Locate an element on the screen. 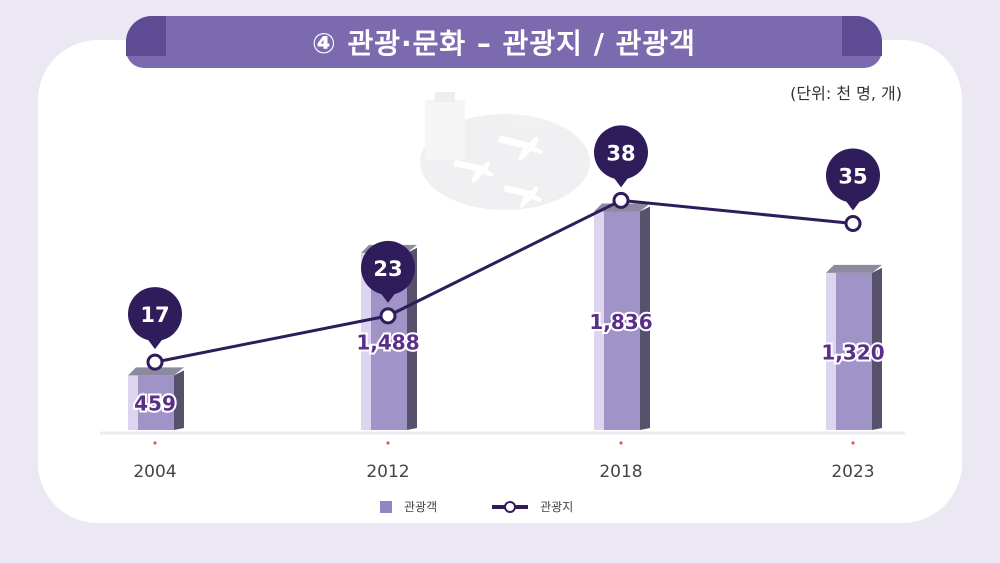 The height and width of the screenshot is (563, 1000). page-title: ④ 관광·문화 – 관광지 / 관광객 is located at coordinates (504, 43).